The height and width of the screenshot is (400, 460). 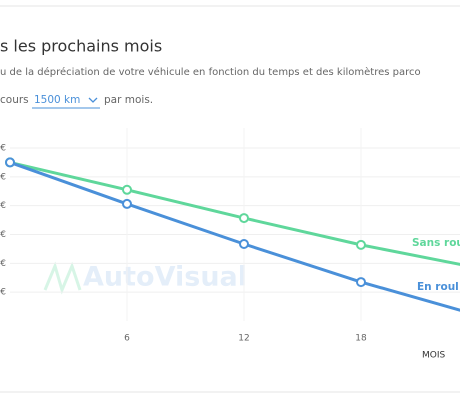 I want to click on mileage-select: 1500 km, so click(x=57, y=100).